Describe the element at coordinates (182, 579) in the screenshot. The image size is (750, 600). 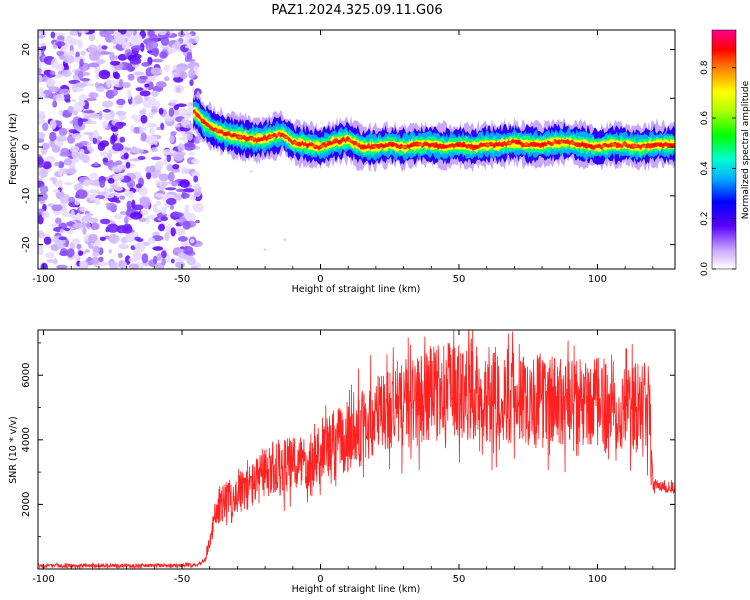
I see `snr-xtick-label: -50` at that location.